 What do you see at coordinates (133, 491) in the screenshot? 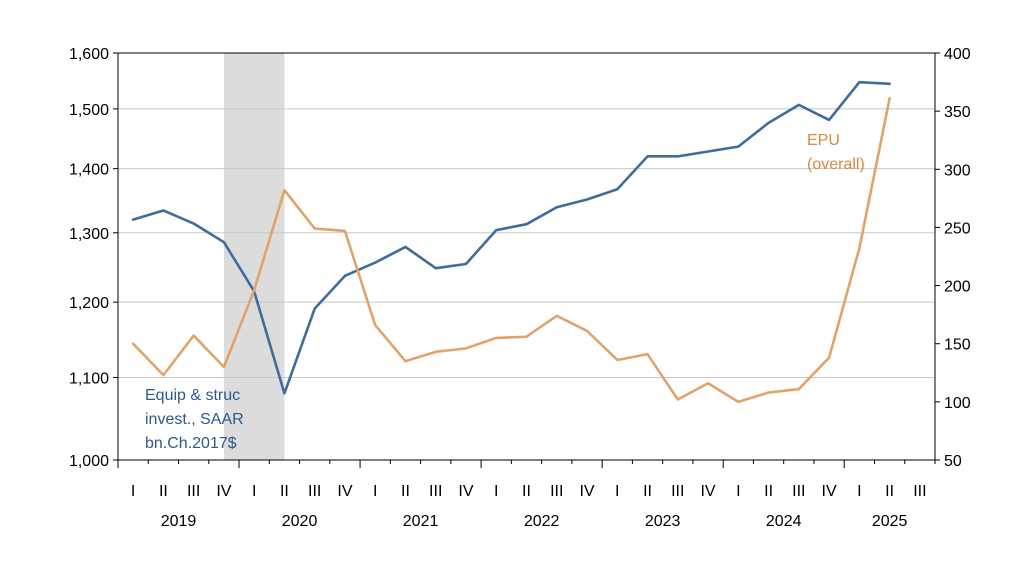
I see `quarter-label-0: I` at bounding box center [133, 491].